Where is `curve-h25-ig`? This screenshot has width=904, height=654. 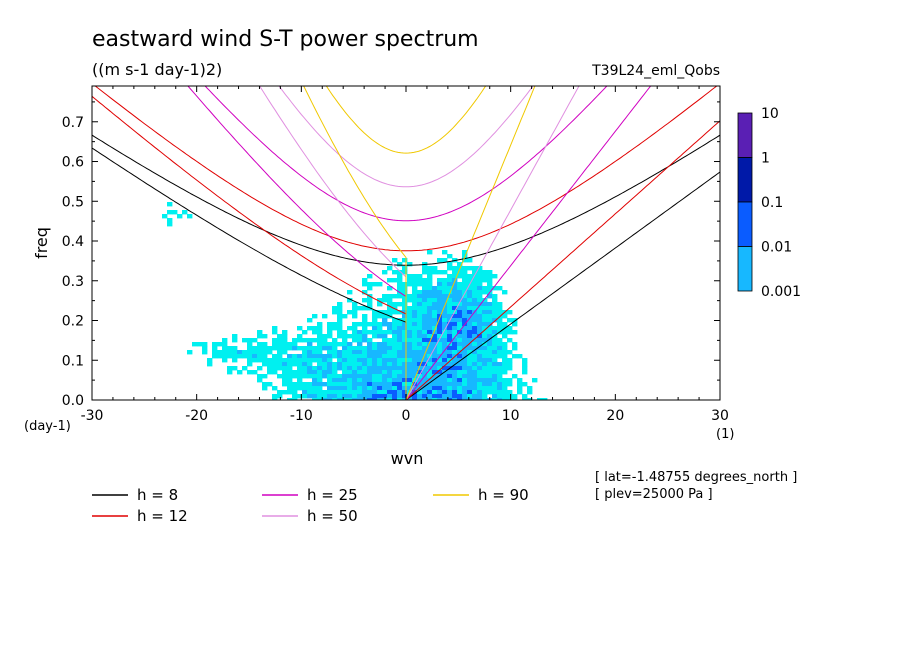
curve-h25-ig is located at coordinates (406, 154).